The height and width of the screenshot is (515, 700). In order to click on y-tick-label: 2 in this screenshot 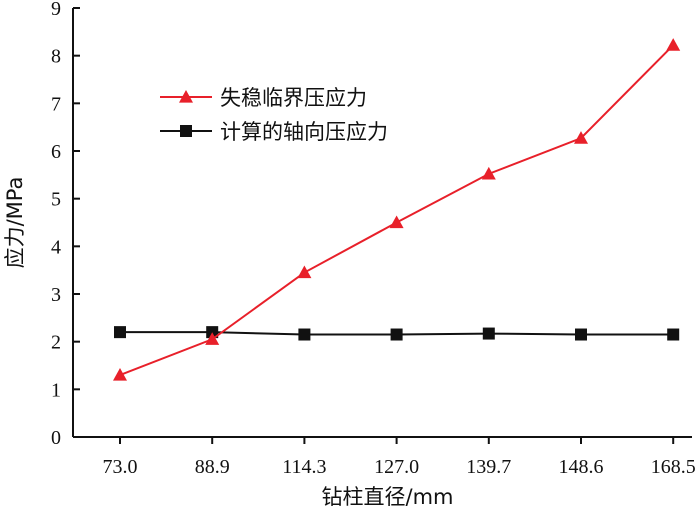, I will do `click(56, 343)`.